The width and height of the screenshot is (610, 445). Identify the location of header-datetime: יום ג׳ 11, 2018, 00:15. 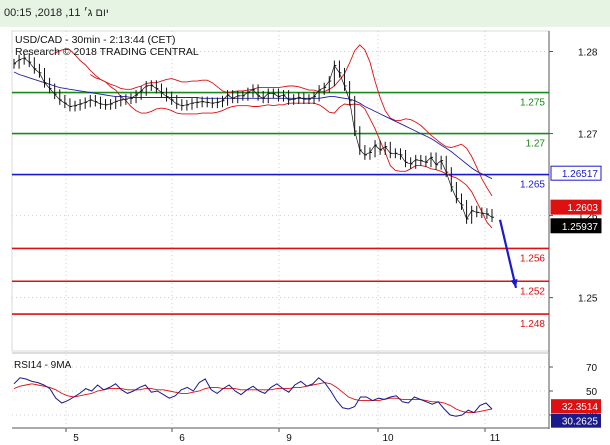
(56, 13).